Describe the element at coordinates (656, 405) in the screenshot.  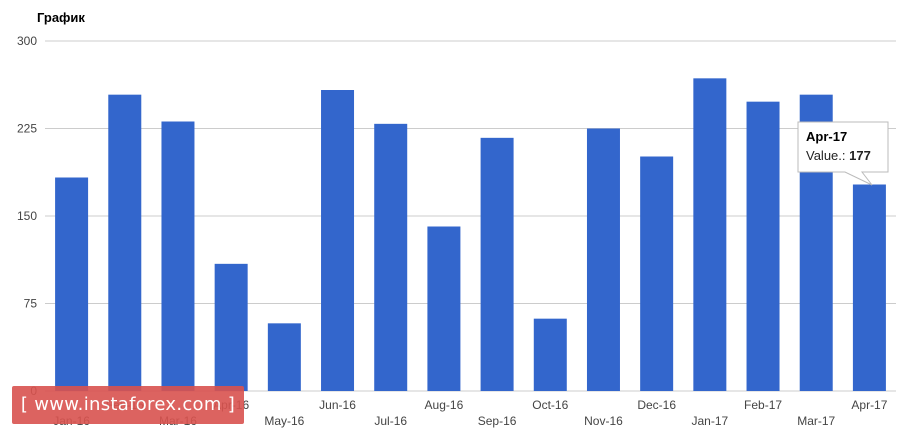
I see `x-tick-label: Dec-16` at that location.